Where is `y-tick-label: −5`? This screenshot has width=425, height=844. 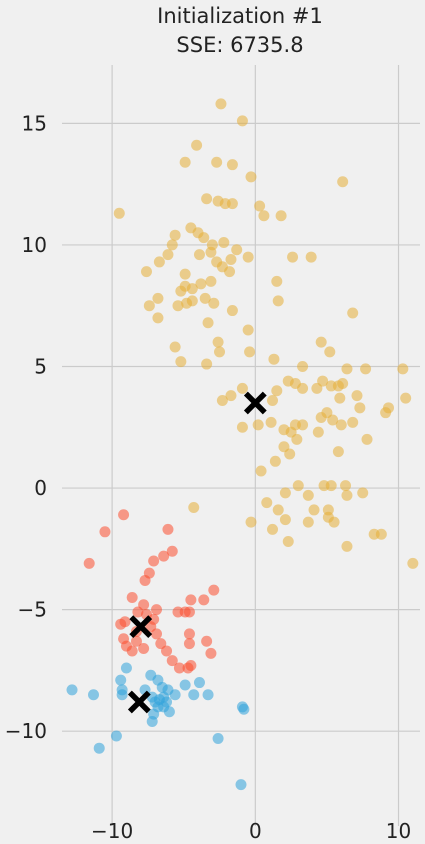 y-tick-label: −5 is located at coordinates (32, 610).